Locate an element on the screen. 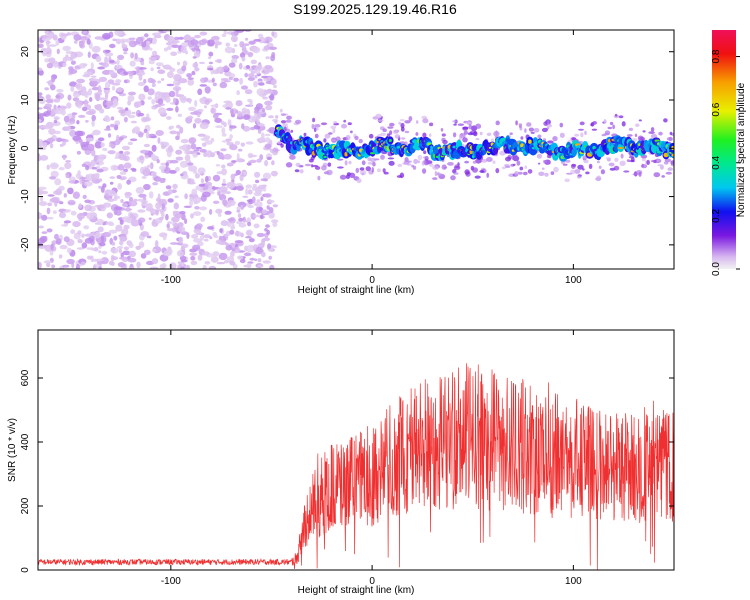 Image resolution: width=750 pixels, height=600 pixels. ridge-core is located at coordinates (594, 148).